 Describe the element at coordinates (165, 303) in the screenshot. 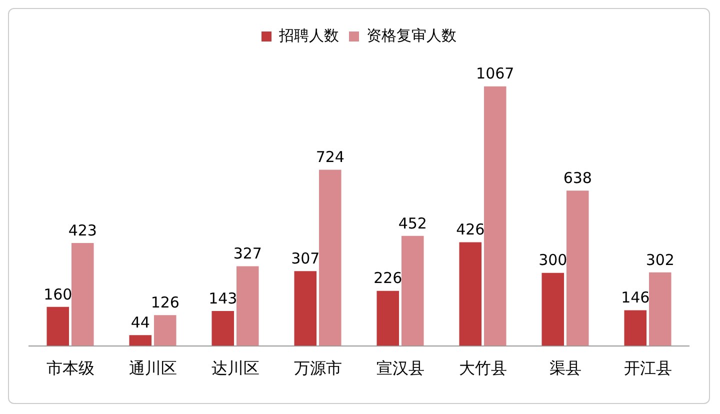

I see `data-label: 126` at that location.